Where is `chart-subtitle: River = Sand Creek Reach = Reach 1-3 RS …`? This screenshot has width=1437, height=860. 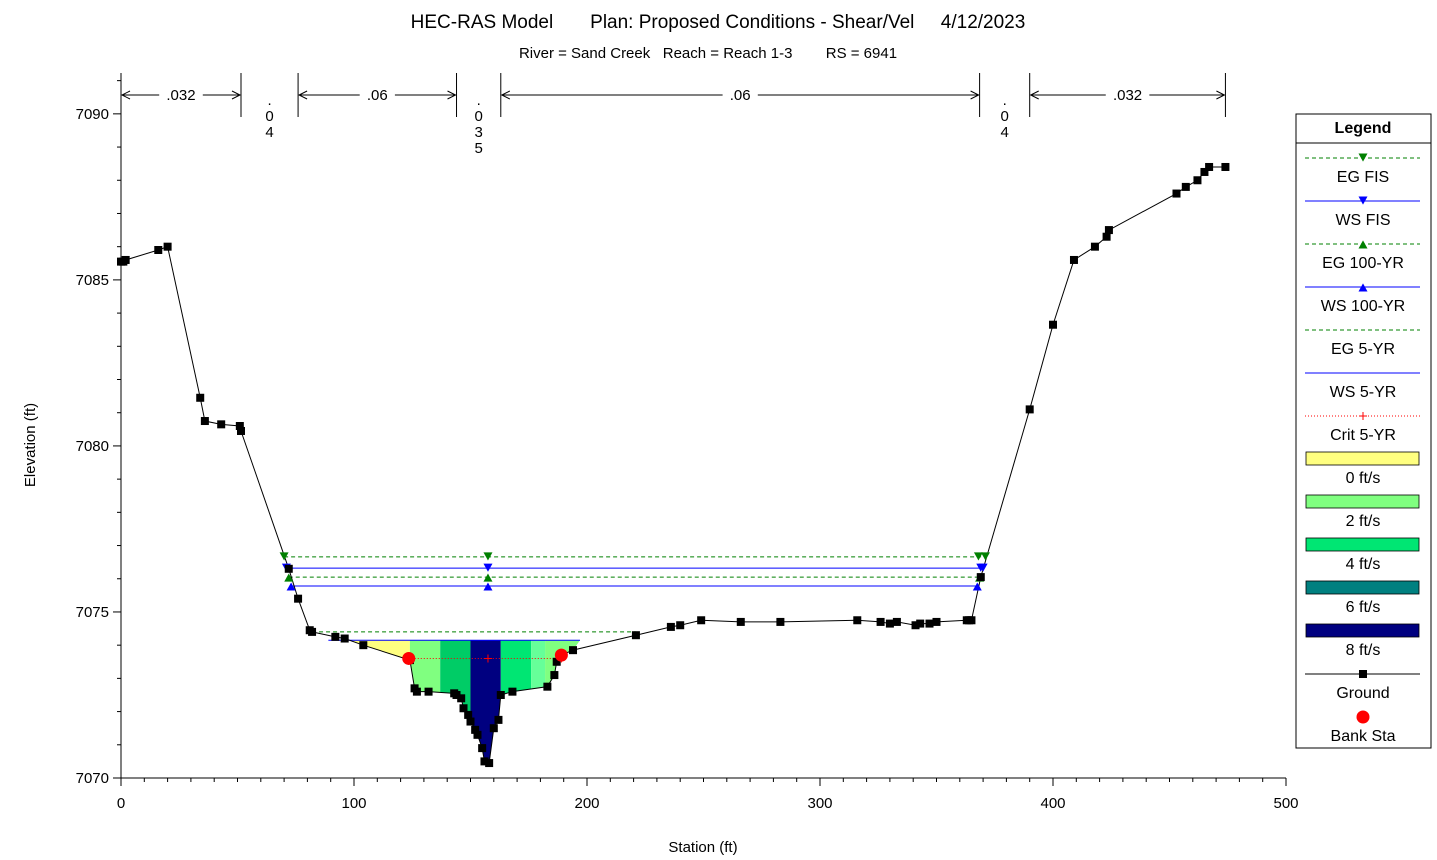
chart-subtitle: River = Sand Creek Reach = Reach 1-3 RS … is located at coordinates (708, 53).